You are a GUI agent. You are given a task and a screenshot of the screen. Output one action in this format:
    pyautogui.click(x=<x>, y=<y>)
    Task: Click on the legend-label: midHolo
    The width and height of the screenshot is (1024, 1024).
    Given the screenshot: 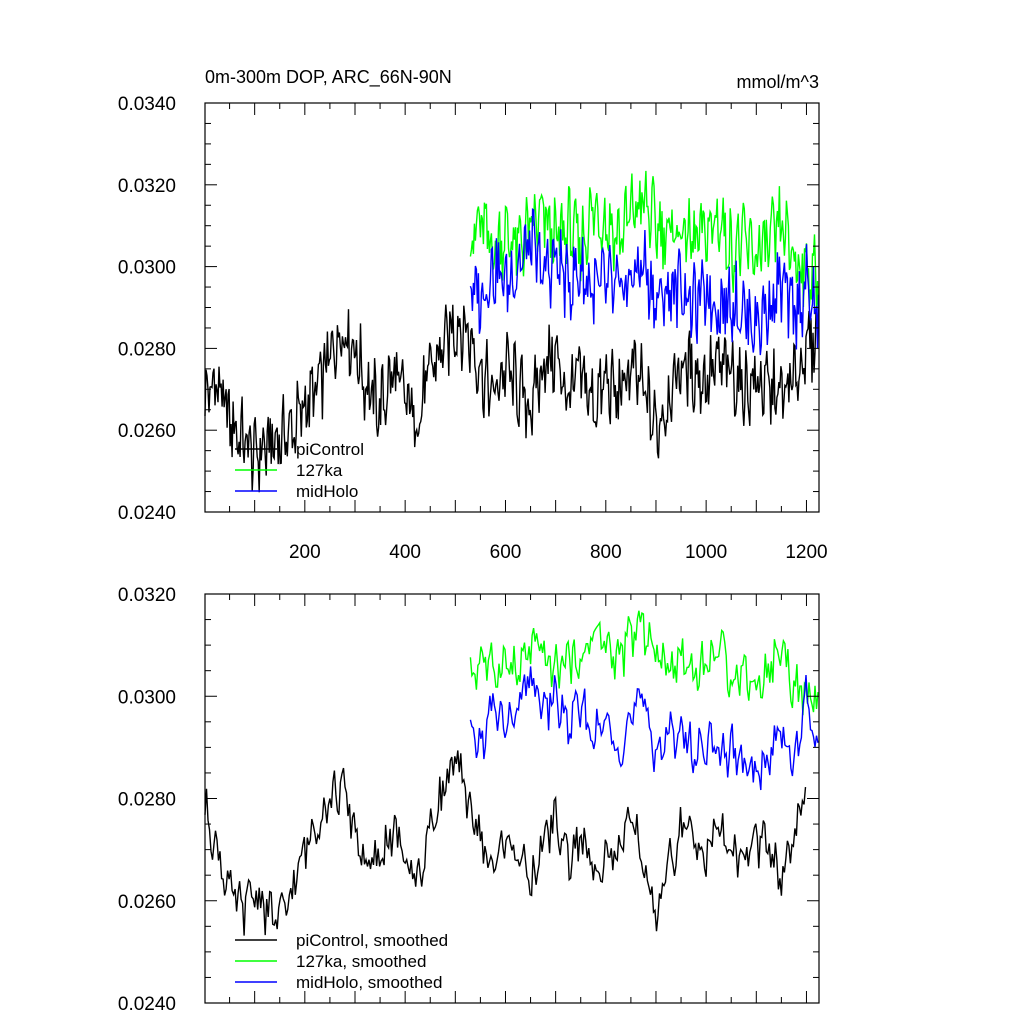 What is the action you would take?
    pyautogui.click(x=327, y=491)
    